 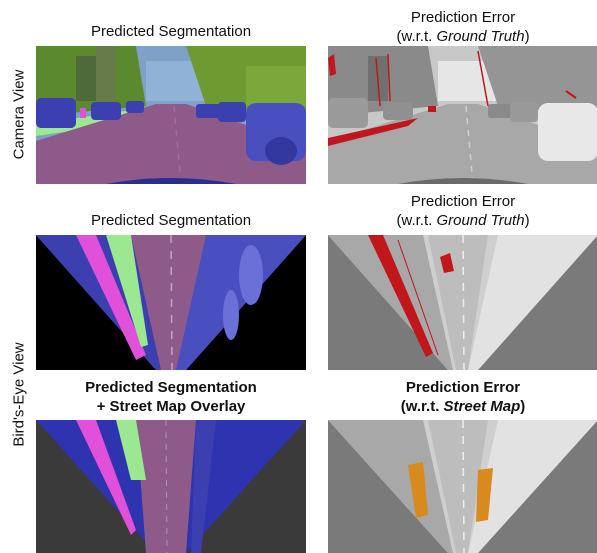 What do you see at coordinates (462, 486) in the screenshot?
I see `bev-error-streetmap-panel` at bounding box center [462, 486].